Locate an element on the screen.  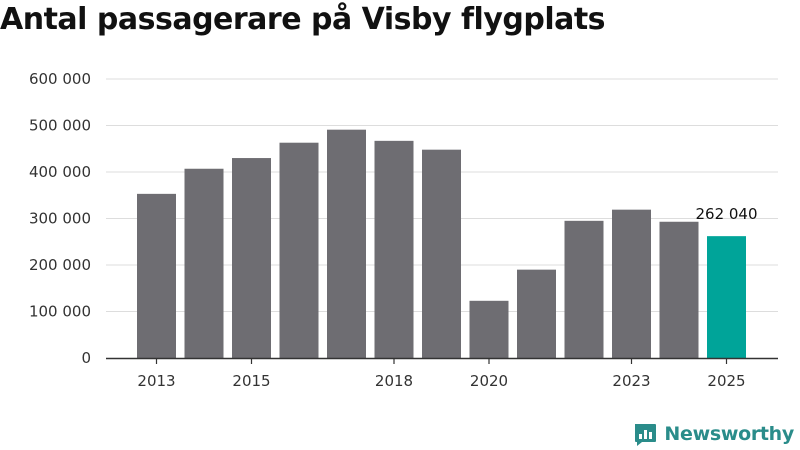
x-tick-label: 2025 is located at coordinates (726, 381).